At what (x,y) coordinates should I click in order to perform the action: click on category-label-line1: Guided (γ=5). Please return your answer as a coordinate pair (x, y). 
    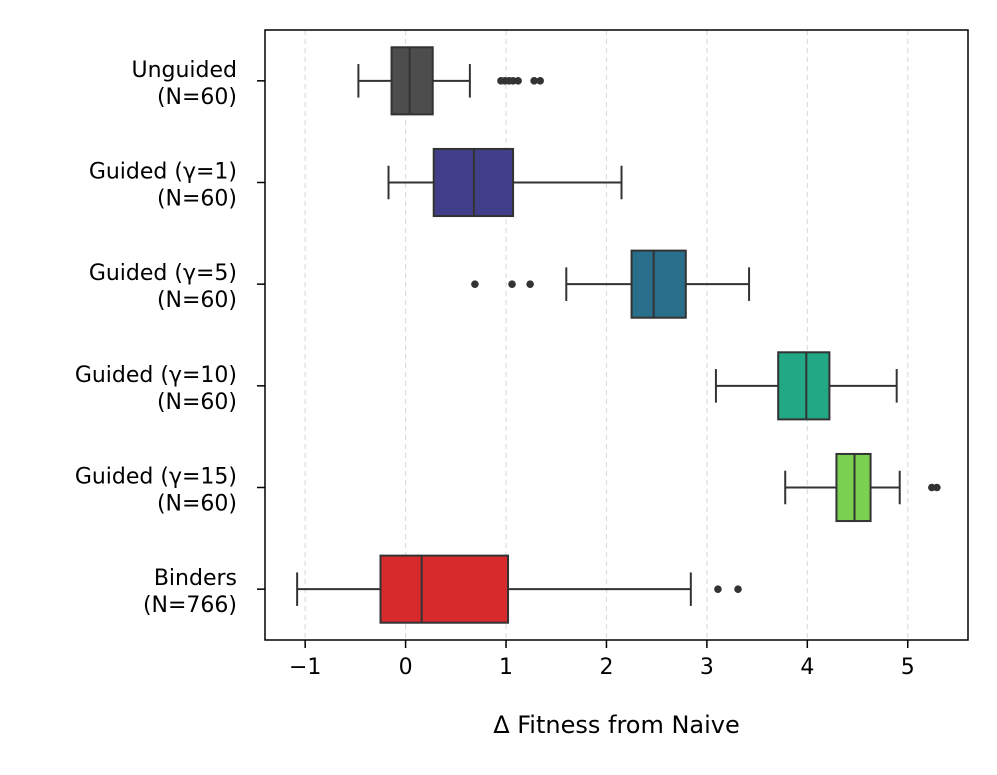
    Looking at the image, I should click on (163, 273).